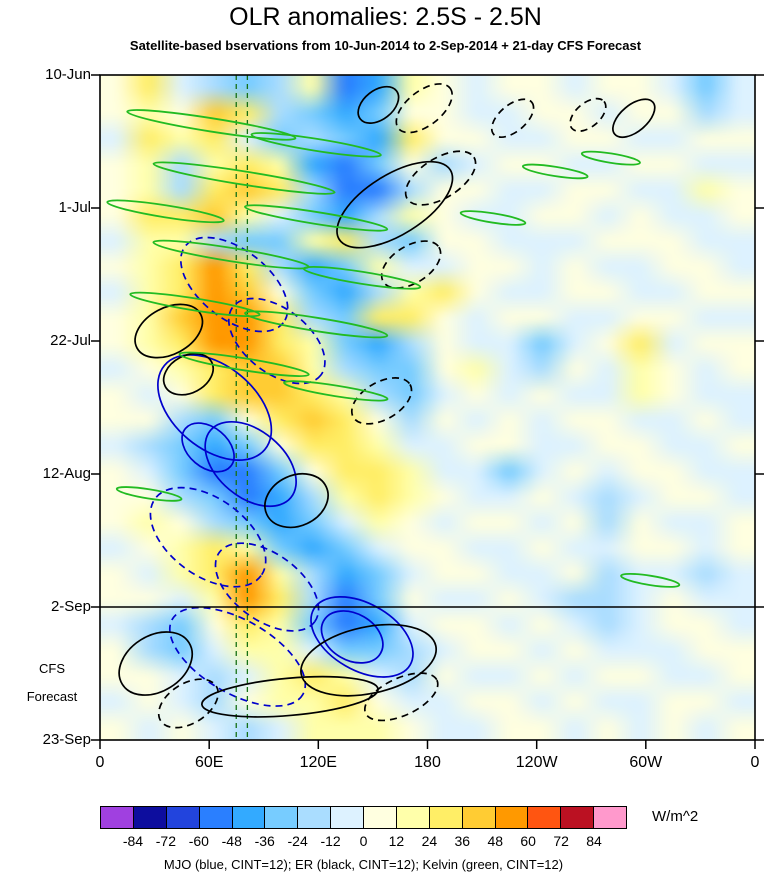 Image resolution: width=771 pixels, height=878 pixels. I want to click on colorbar-level-label: -72, so click(165, 841).